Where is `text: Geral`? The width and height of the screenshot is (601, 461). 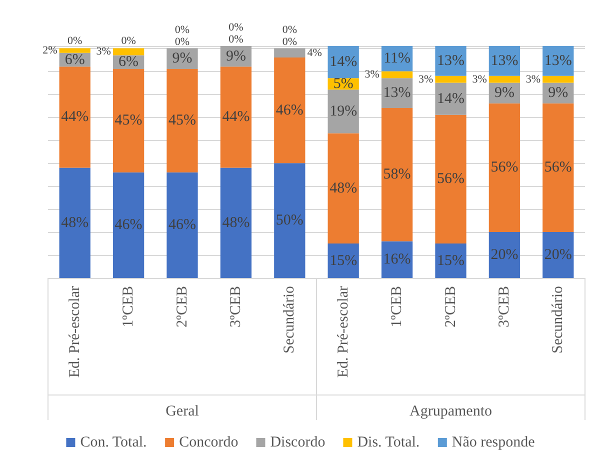 text: Geral is located at coordinates (182, 412).